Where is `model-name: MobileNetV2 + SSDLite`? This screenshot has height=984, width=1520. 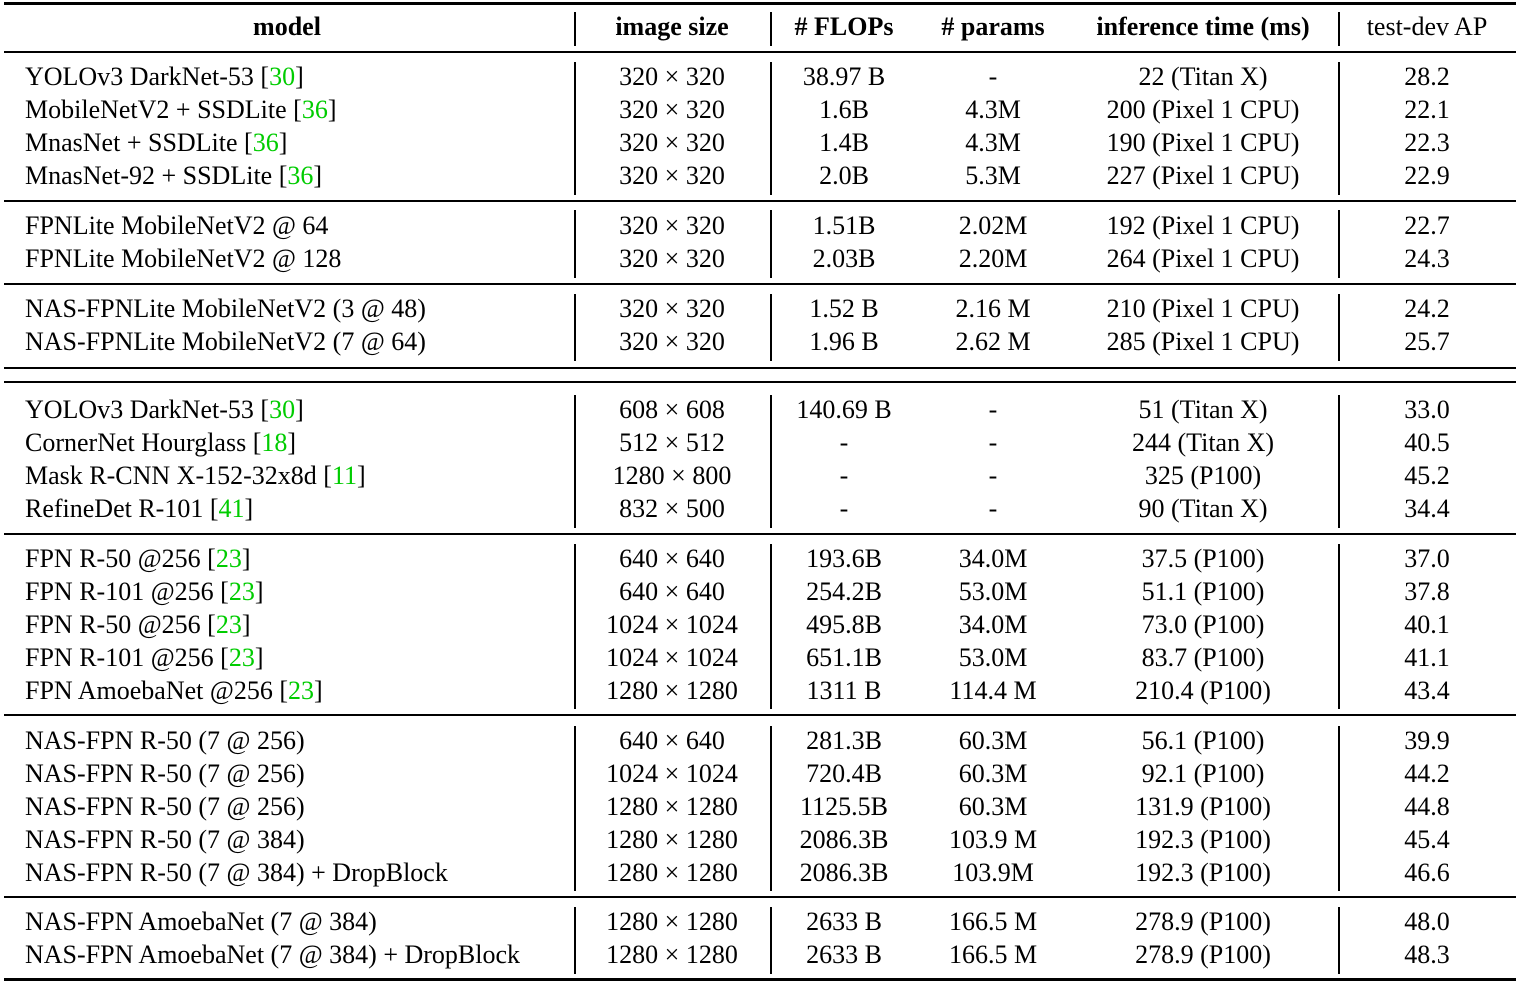
model-name: MobileNetV2 + SSDLite is located at coordinates (156, 109).